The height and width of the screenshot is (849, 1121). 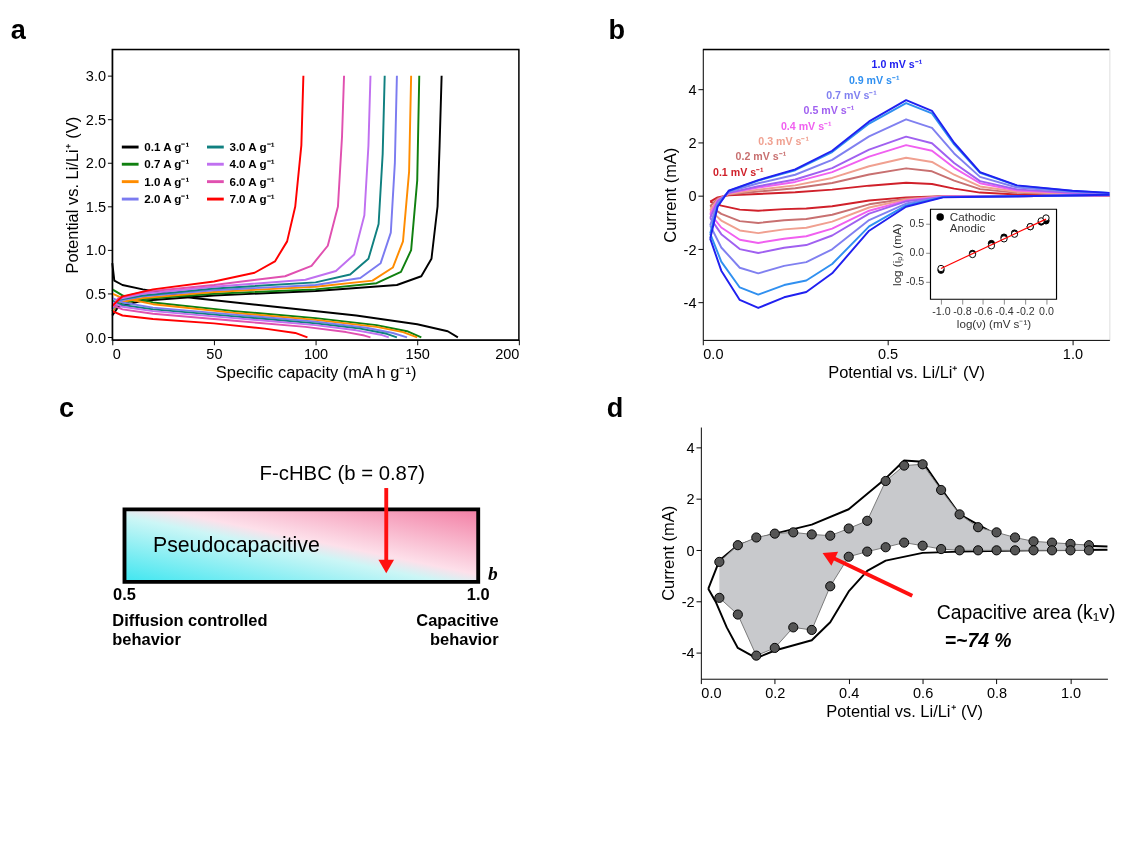 I want to click on x-tick-label: 50, so click(x=214, y=353).